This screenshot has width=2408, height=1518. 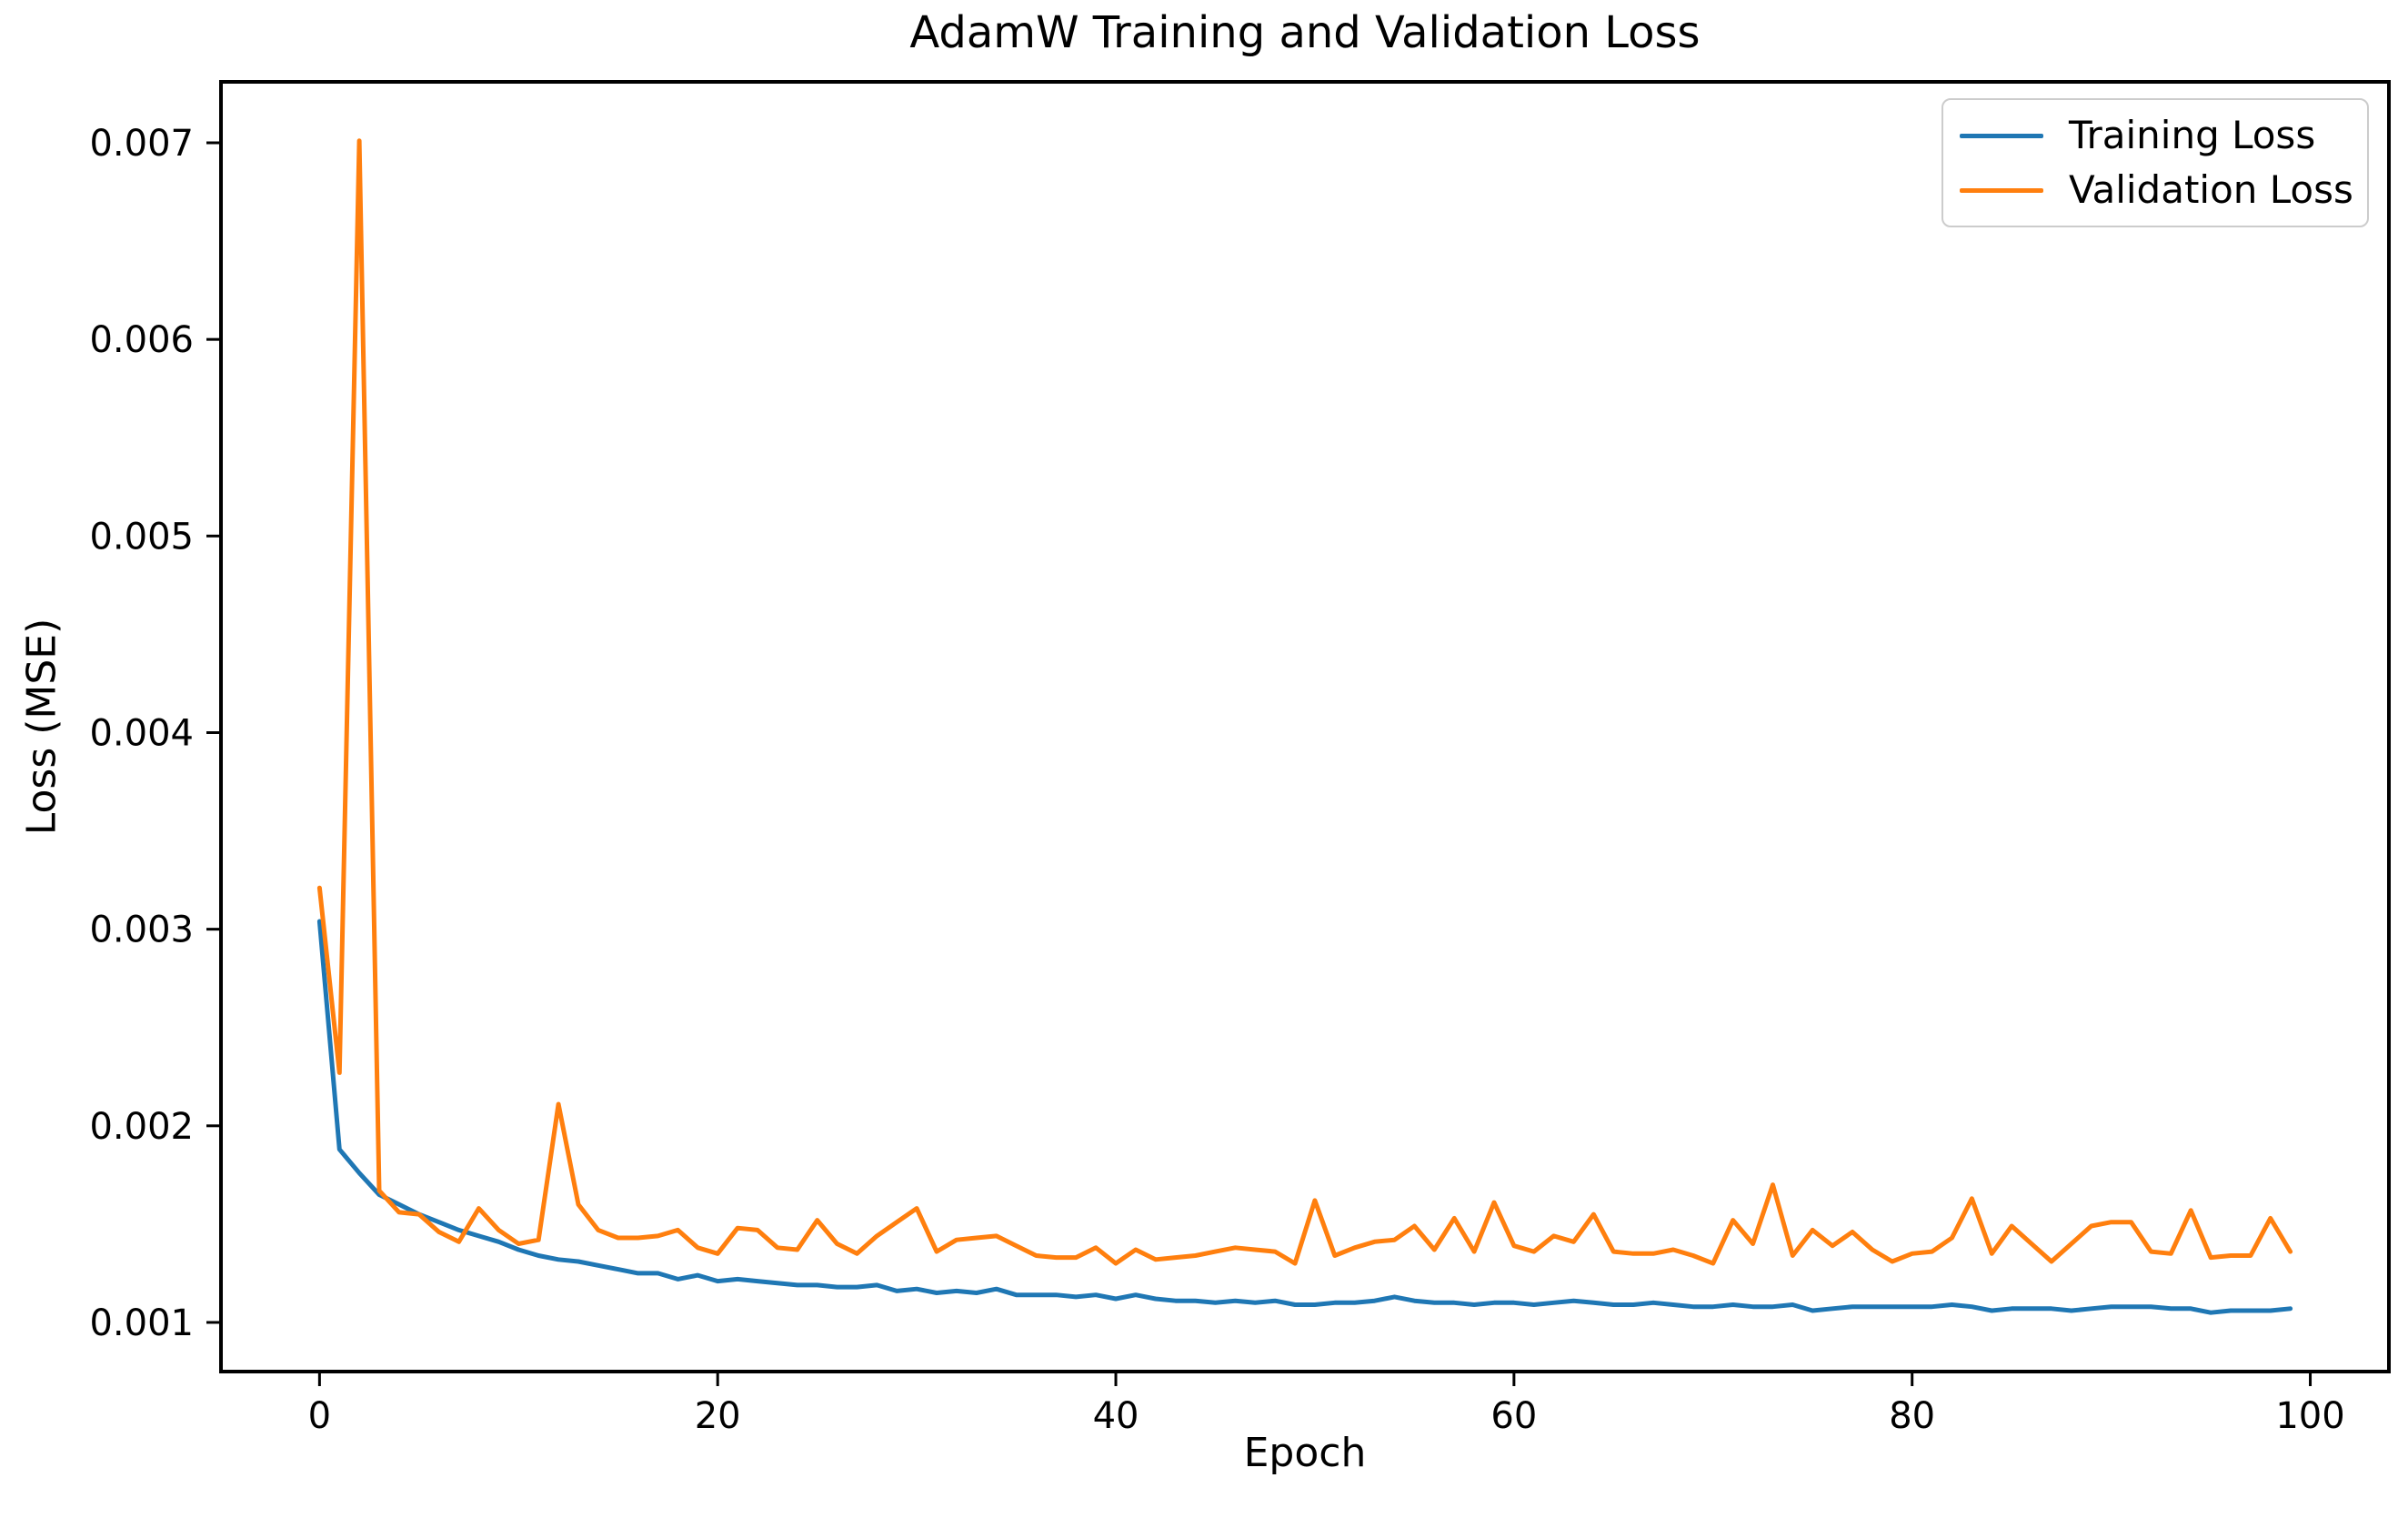 I want to click on x-axis-label: Epoch, so click(x=1305, y=1453).